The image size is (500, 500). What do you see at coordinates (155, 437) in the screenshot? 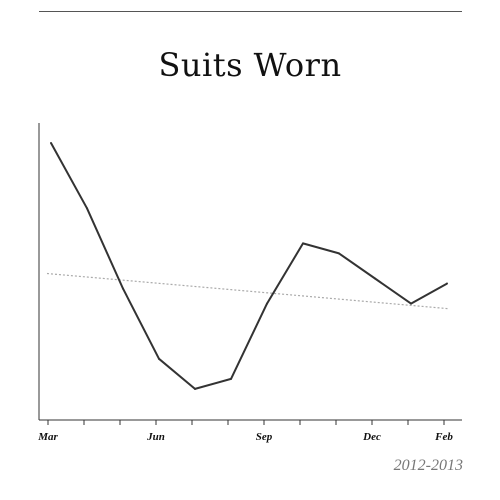
I see `x-tick-label-jun: Jun` at bounding box center [155, 437].